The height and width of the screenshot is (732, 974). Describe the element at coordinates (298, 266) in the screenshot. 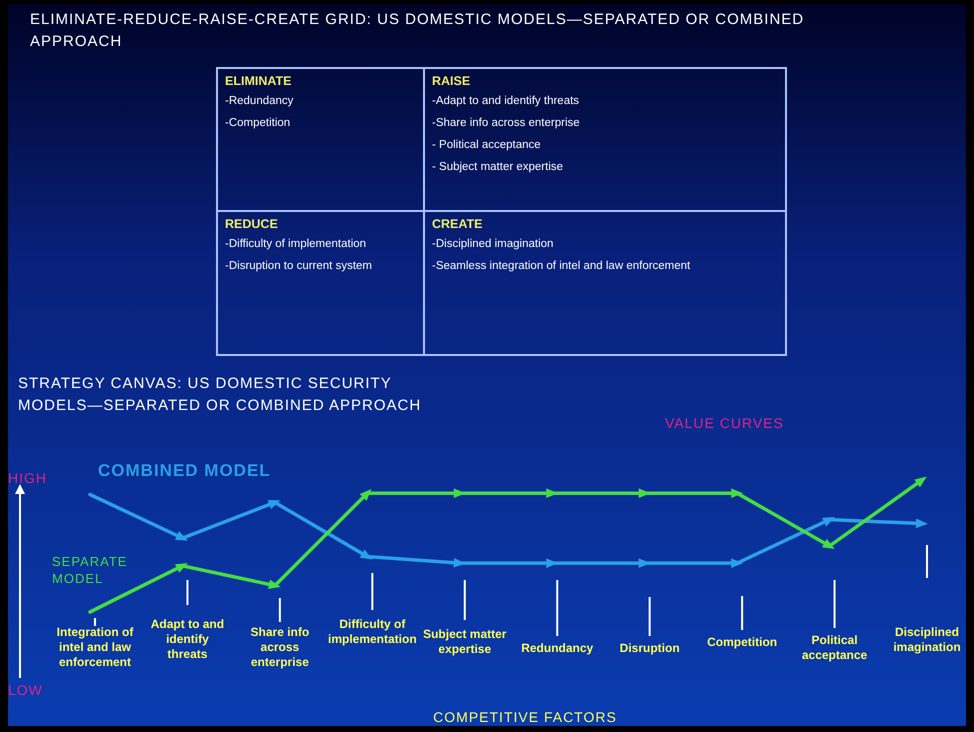

I see `text: -Disruption to current system` at that location.